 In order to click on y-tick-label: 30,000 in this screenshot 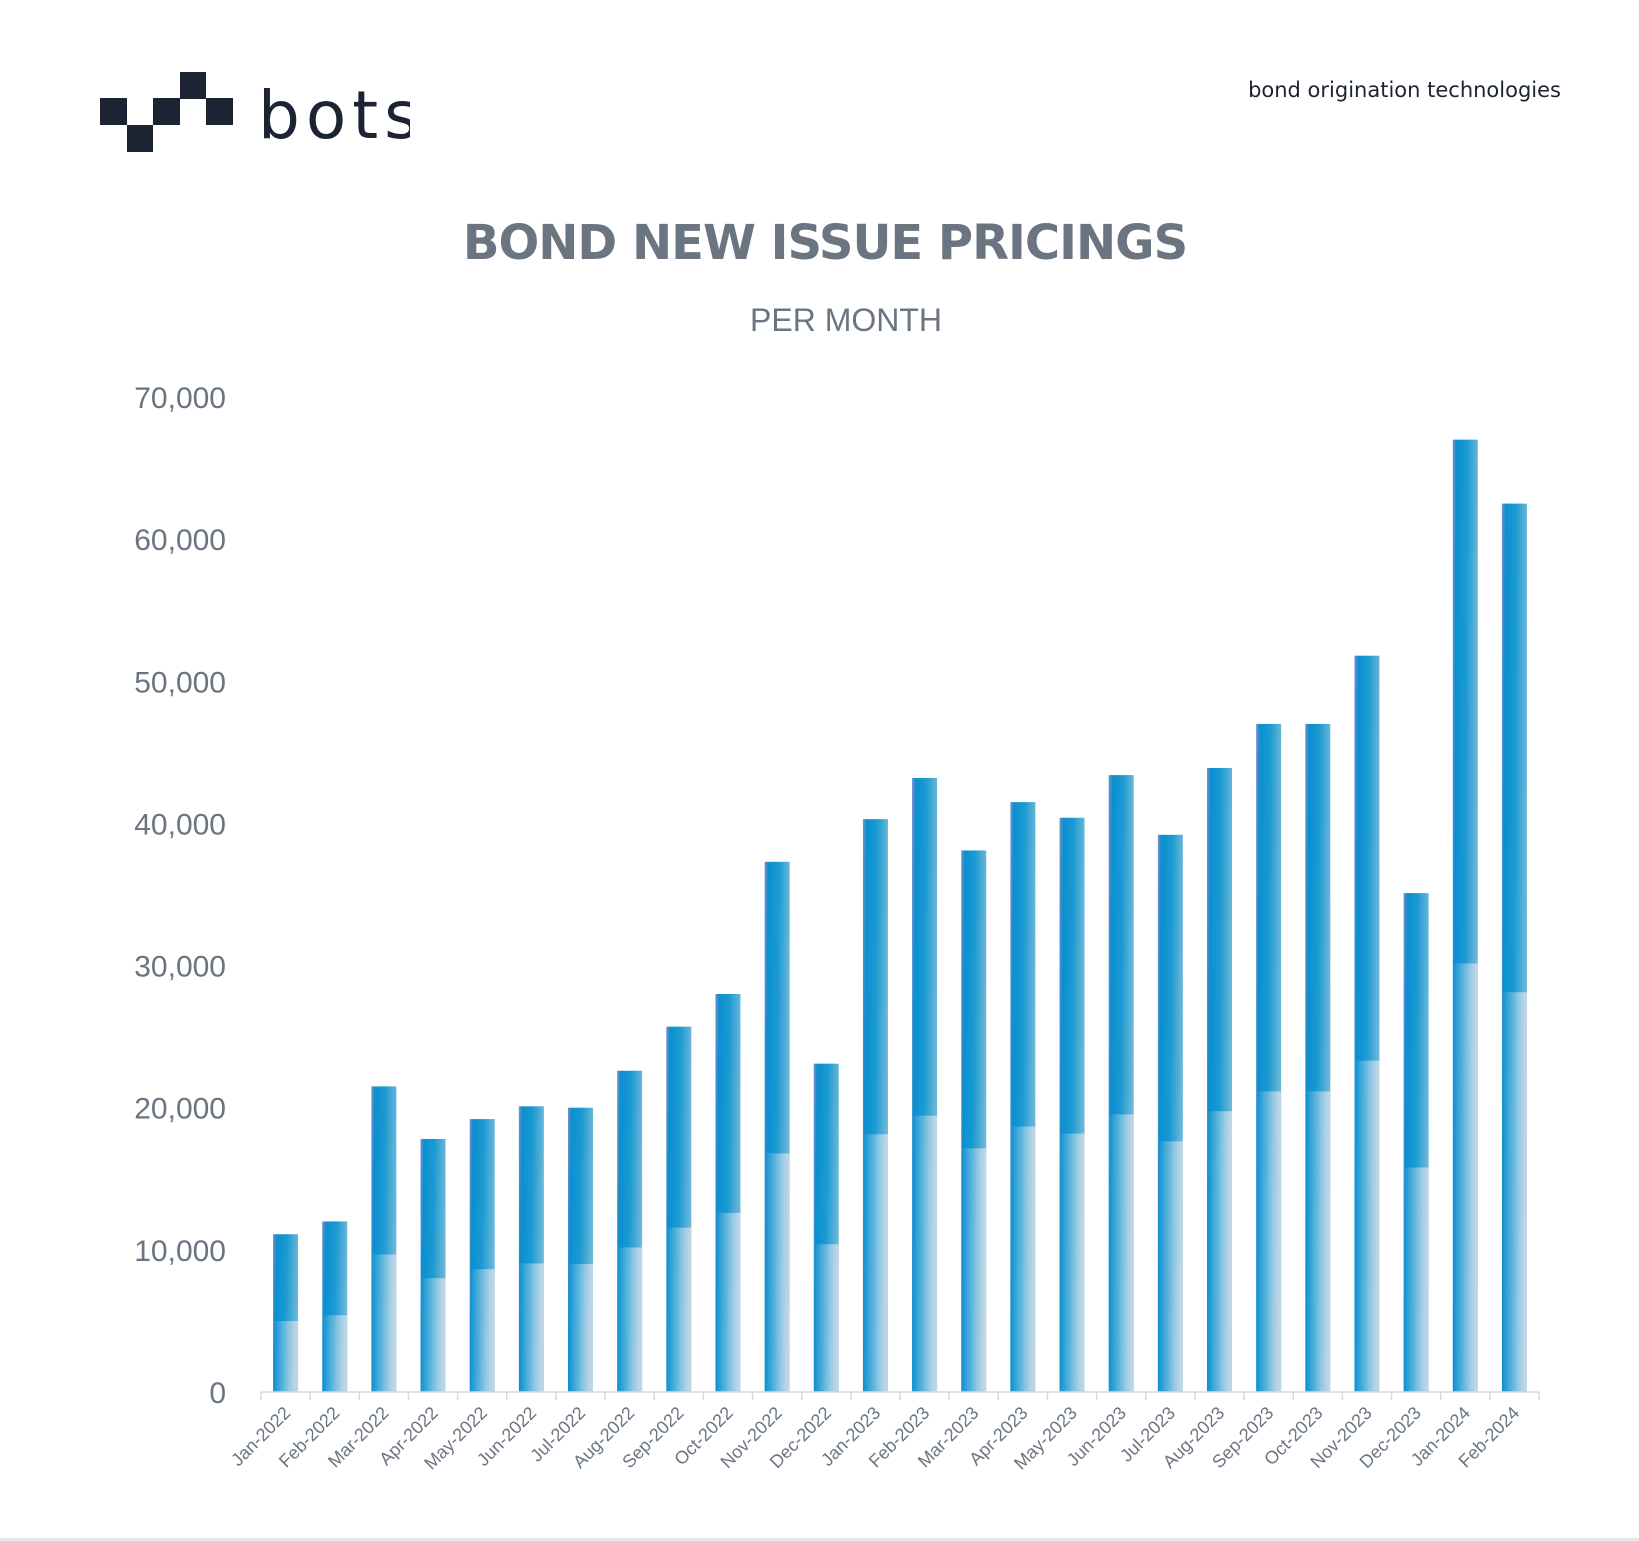, I will do `click(180, 967)`.